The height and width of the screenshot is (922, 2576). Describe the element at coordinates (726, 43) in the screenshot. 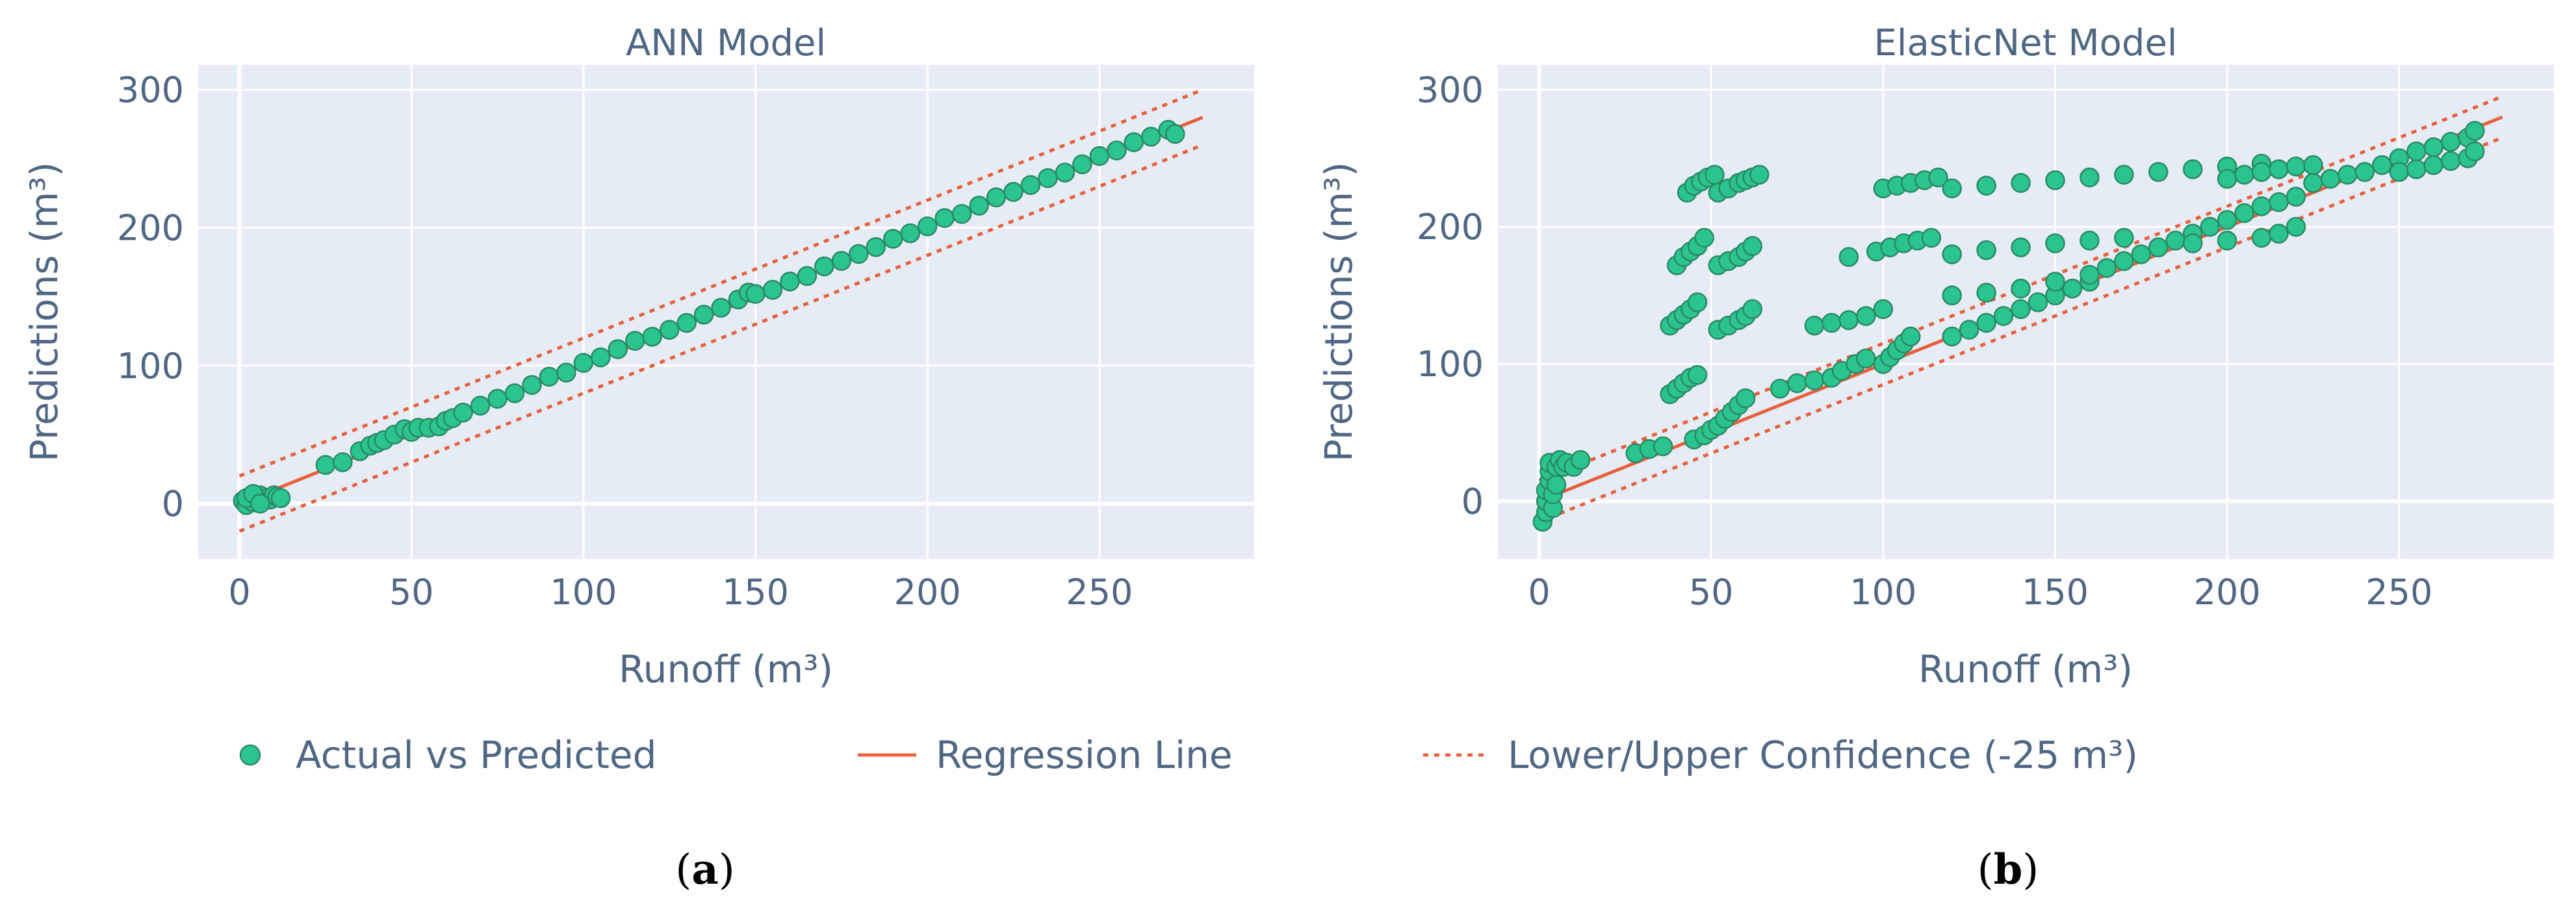

I see `chart-title-a: ANN Model` at that location.